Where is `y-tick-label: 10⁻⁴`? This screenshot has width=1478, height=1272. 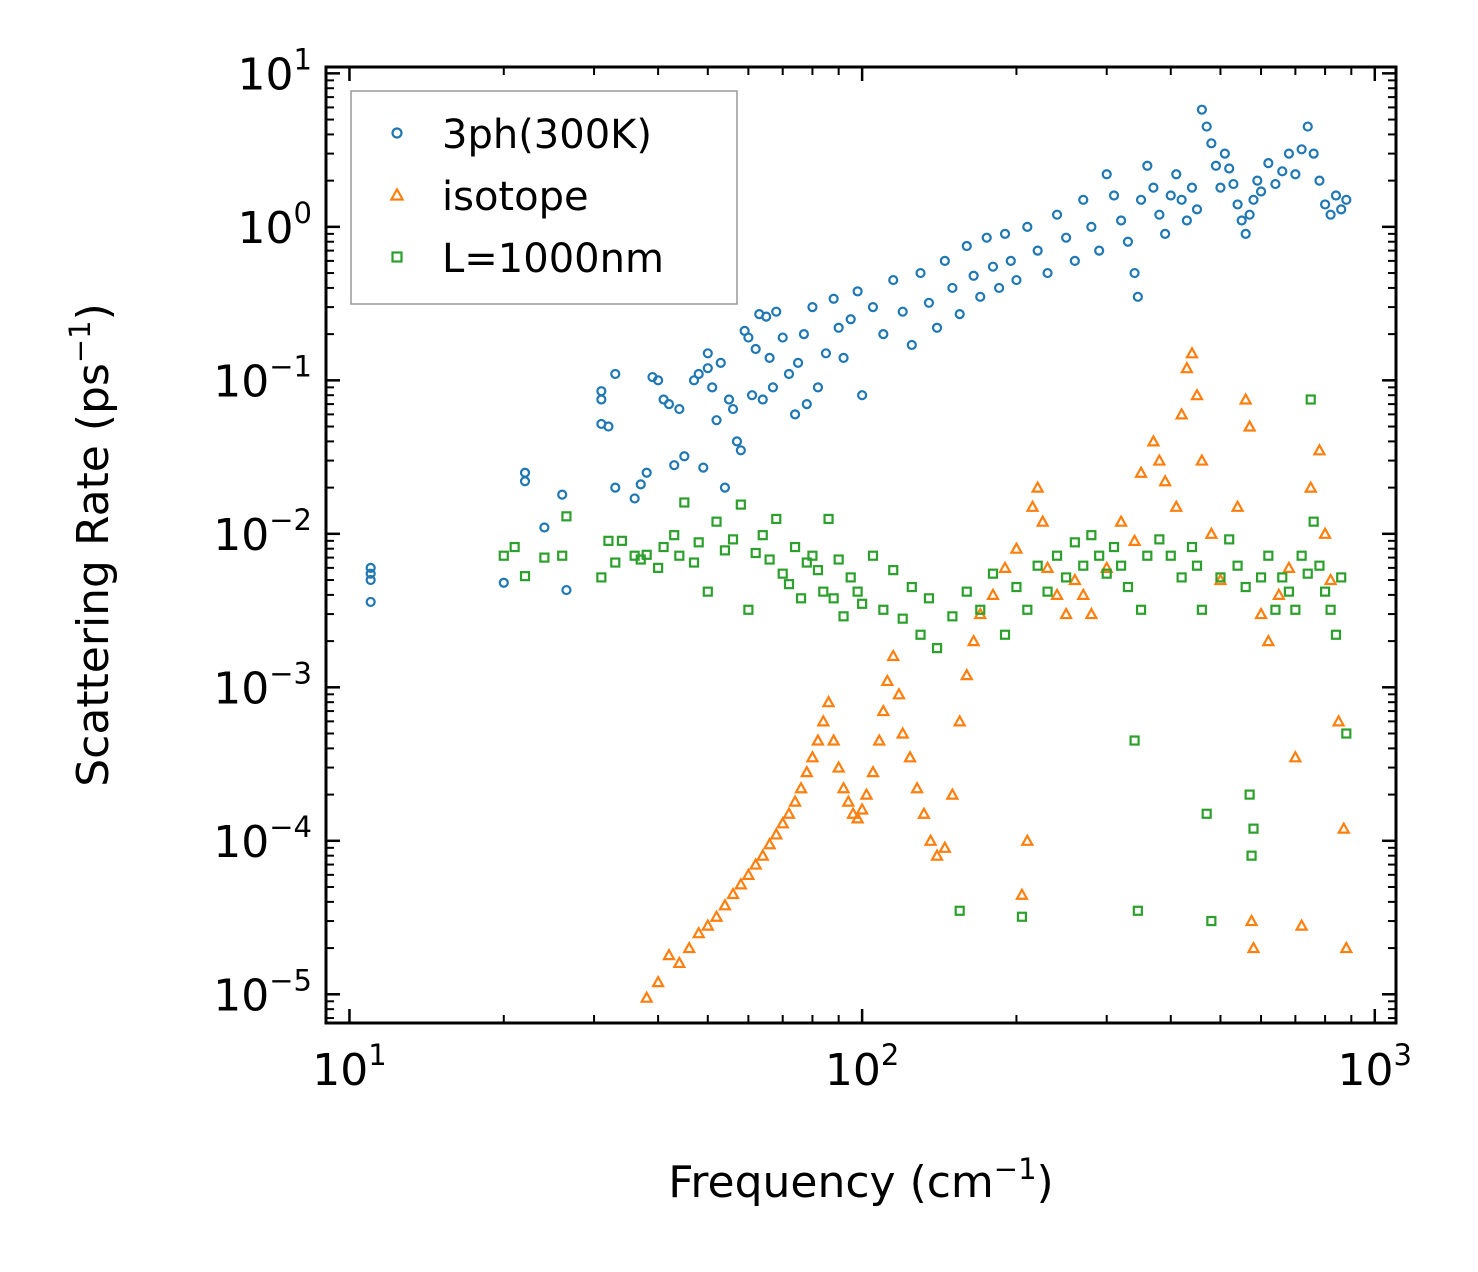
y-tick-label: 10⁻⁴ is located at coordinates (262, 839).